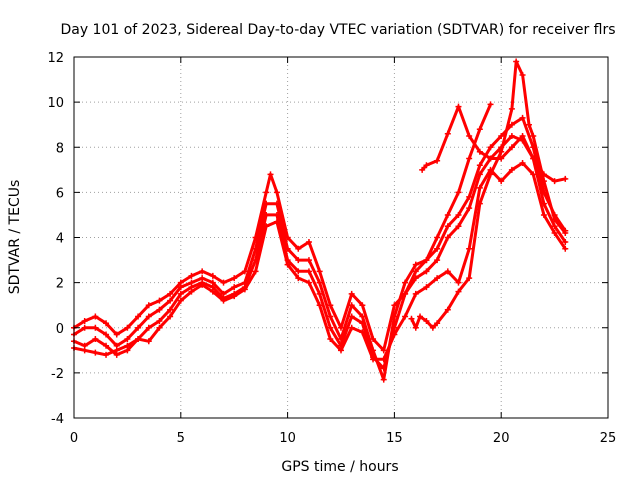 This screenshot has width=640, height=480. I want to click on y-tick-label: 8, so click(60, 148).